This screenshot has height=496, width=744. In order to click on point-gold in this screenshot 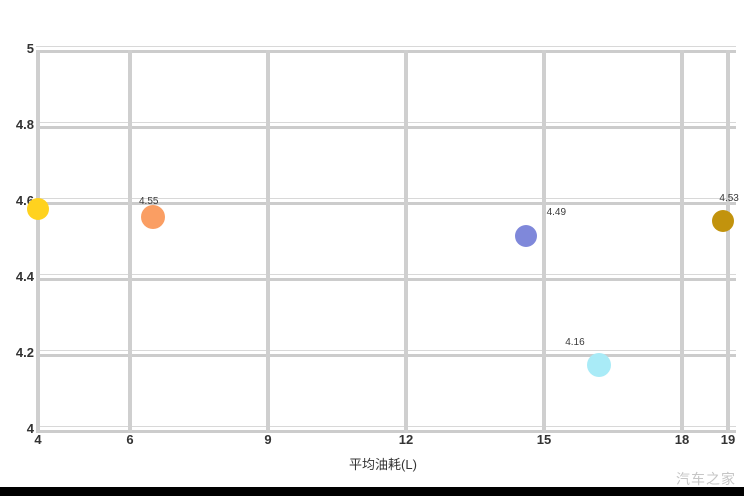, I will do `click(723, 220)`.